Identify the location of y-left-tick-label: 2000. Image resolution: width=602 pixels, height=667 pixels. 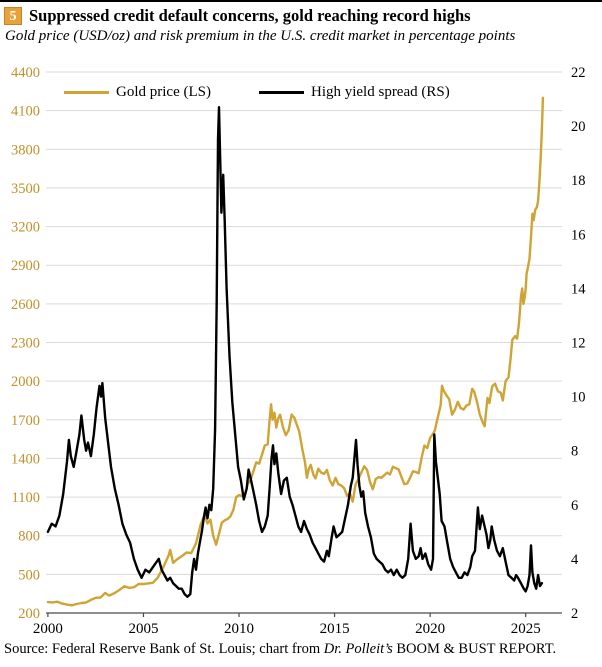
(25, 382).